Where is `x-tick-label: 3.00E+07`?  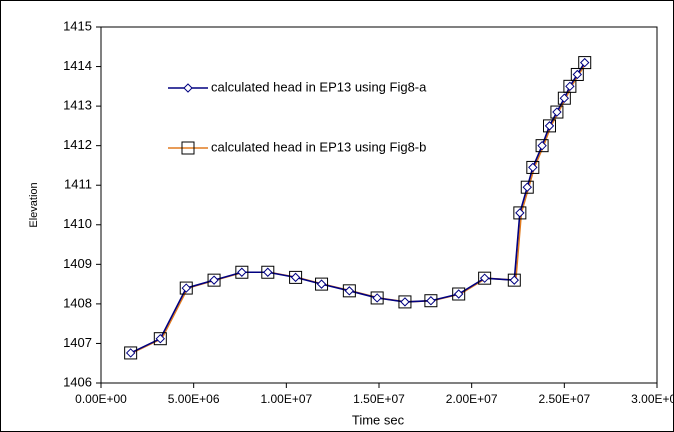
x-tick-label: 3.00E+07 is located at coordinates (652, 399).